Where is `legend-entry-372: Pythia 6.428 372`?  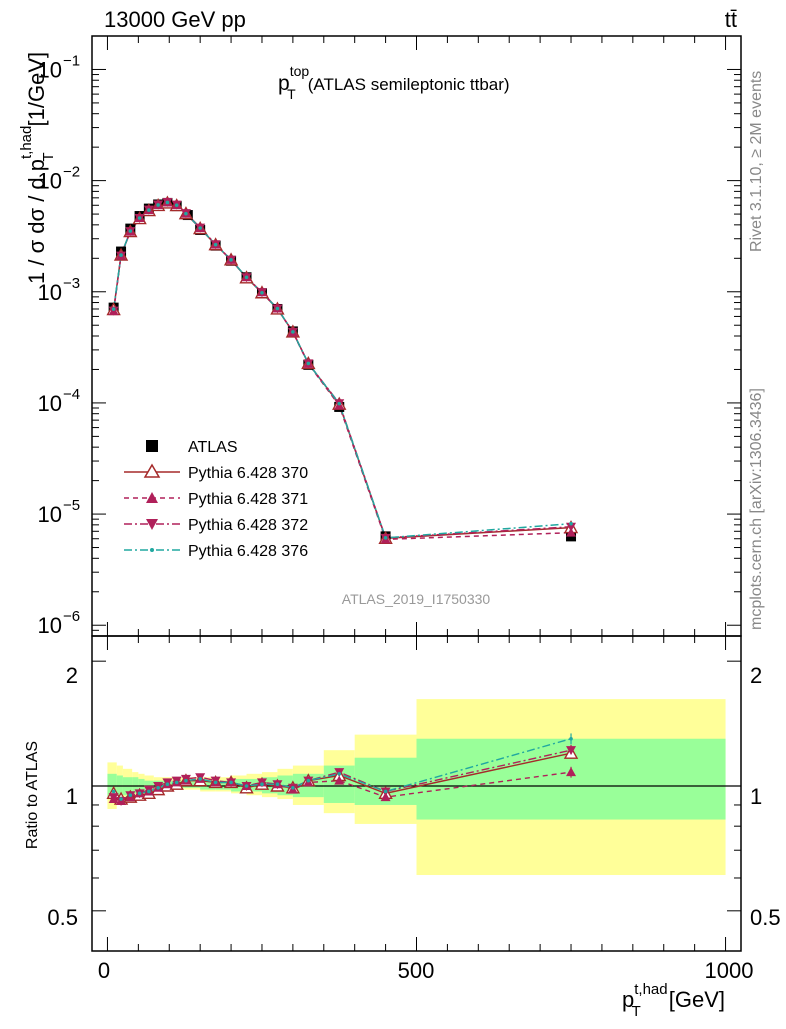 legend-entry-372: Pythia 6.428 372 is located at coordinates (216, 525).